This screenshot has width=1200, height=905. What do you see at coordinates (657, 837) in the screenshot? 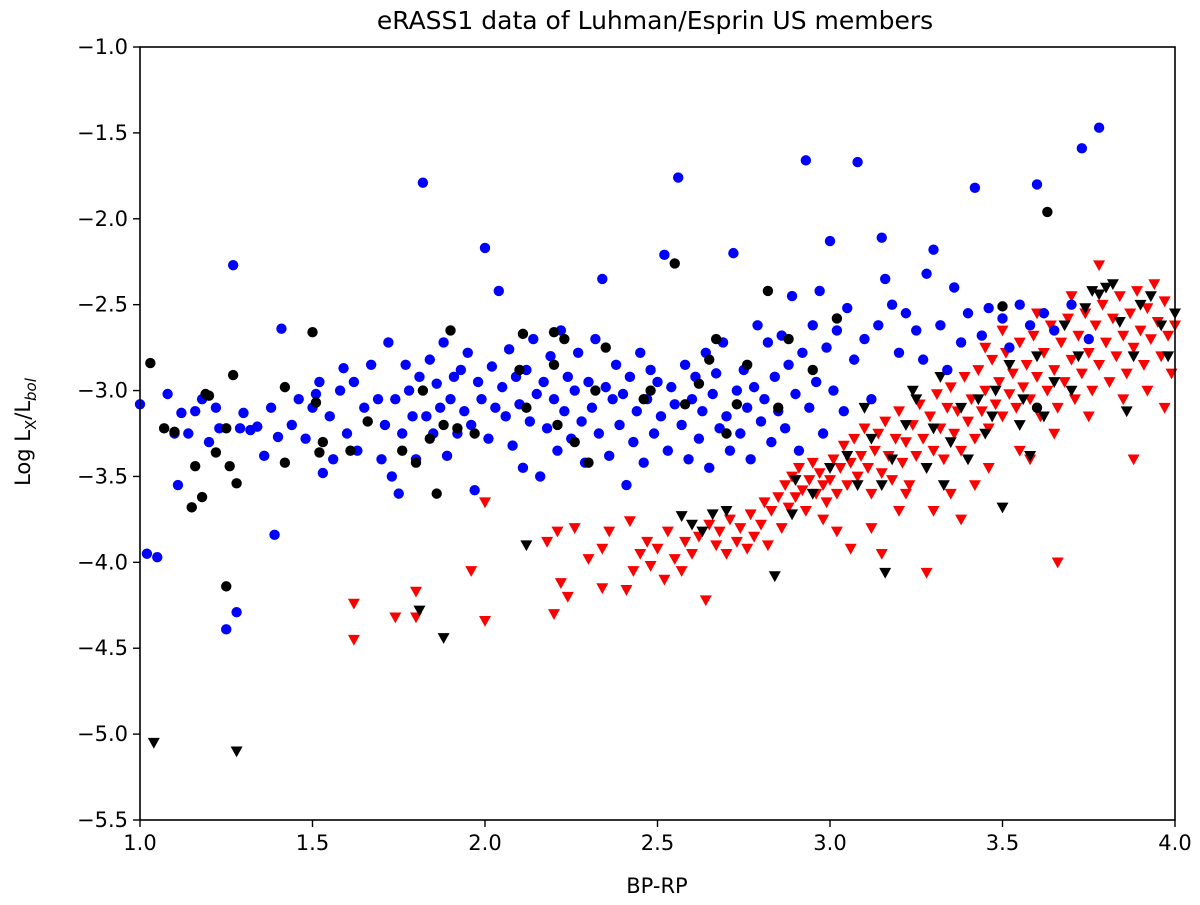
I see `x-axis: 1.0 1.5 2.0 2.5 3.0 3.5 4.0` at bounding box center [657, 837].